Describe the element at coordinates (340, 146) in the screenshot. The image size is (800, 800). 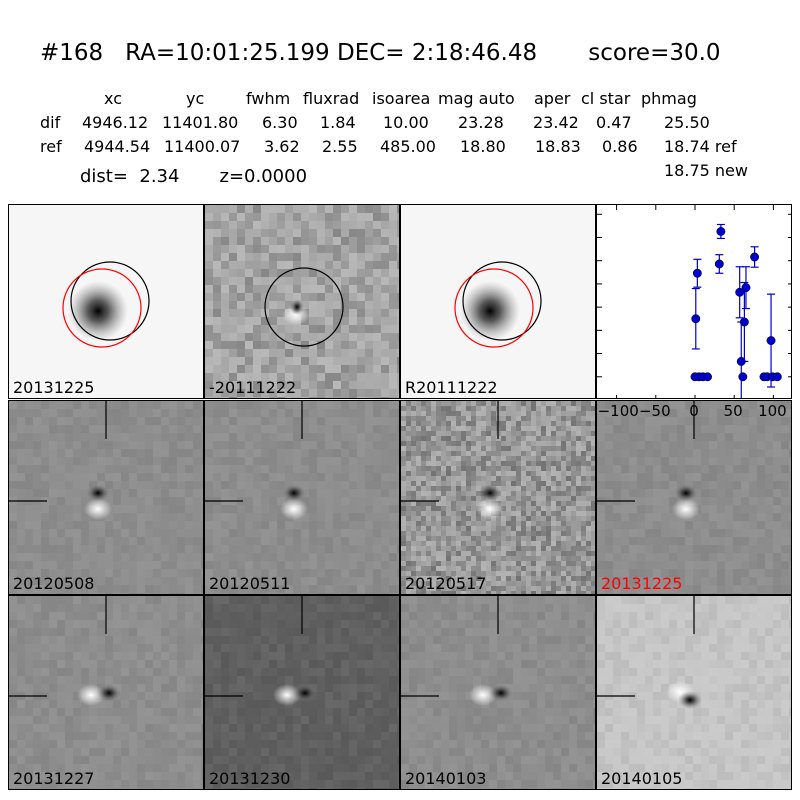
I see `cell-ref-3: 2.55` at that location.